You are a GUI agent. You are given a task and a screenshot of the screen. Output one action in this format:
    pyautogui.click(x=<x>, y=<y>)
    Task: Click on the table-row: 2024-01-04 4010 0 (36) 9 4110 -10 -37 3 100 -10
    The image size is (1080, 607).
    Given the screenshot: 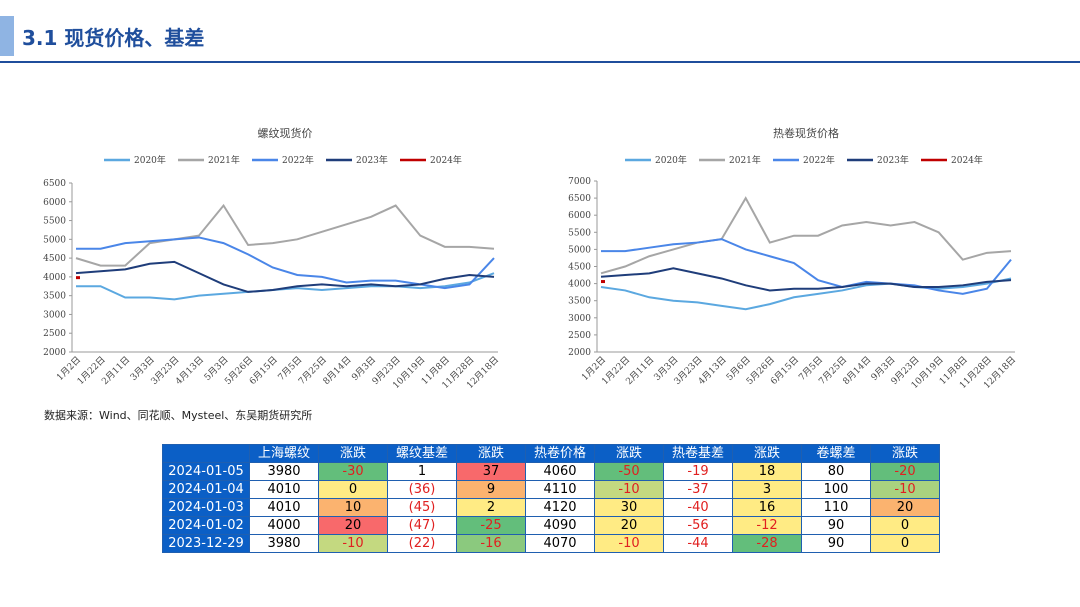 What is the action you would take?
    pyautogui.click(x=551, y=489)
    